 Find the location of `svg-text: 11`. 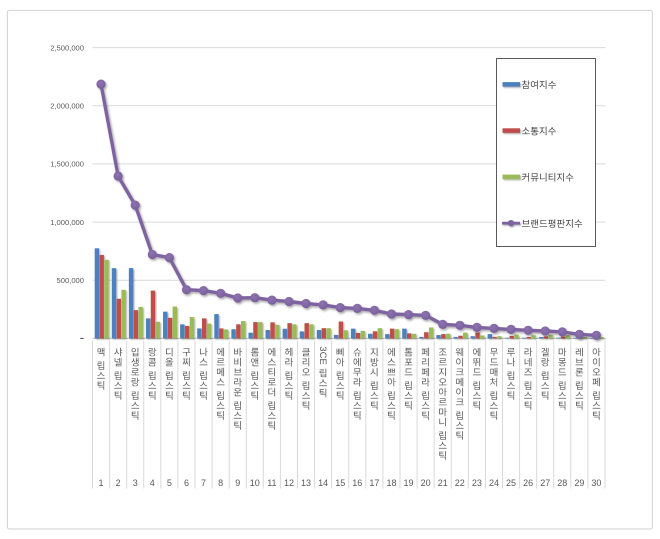

svg-text: 11 is located at coordinates (271, 483).